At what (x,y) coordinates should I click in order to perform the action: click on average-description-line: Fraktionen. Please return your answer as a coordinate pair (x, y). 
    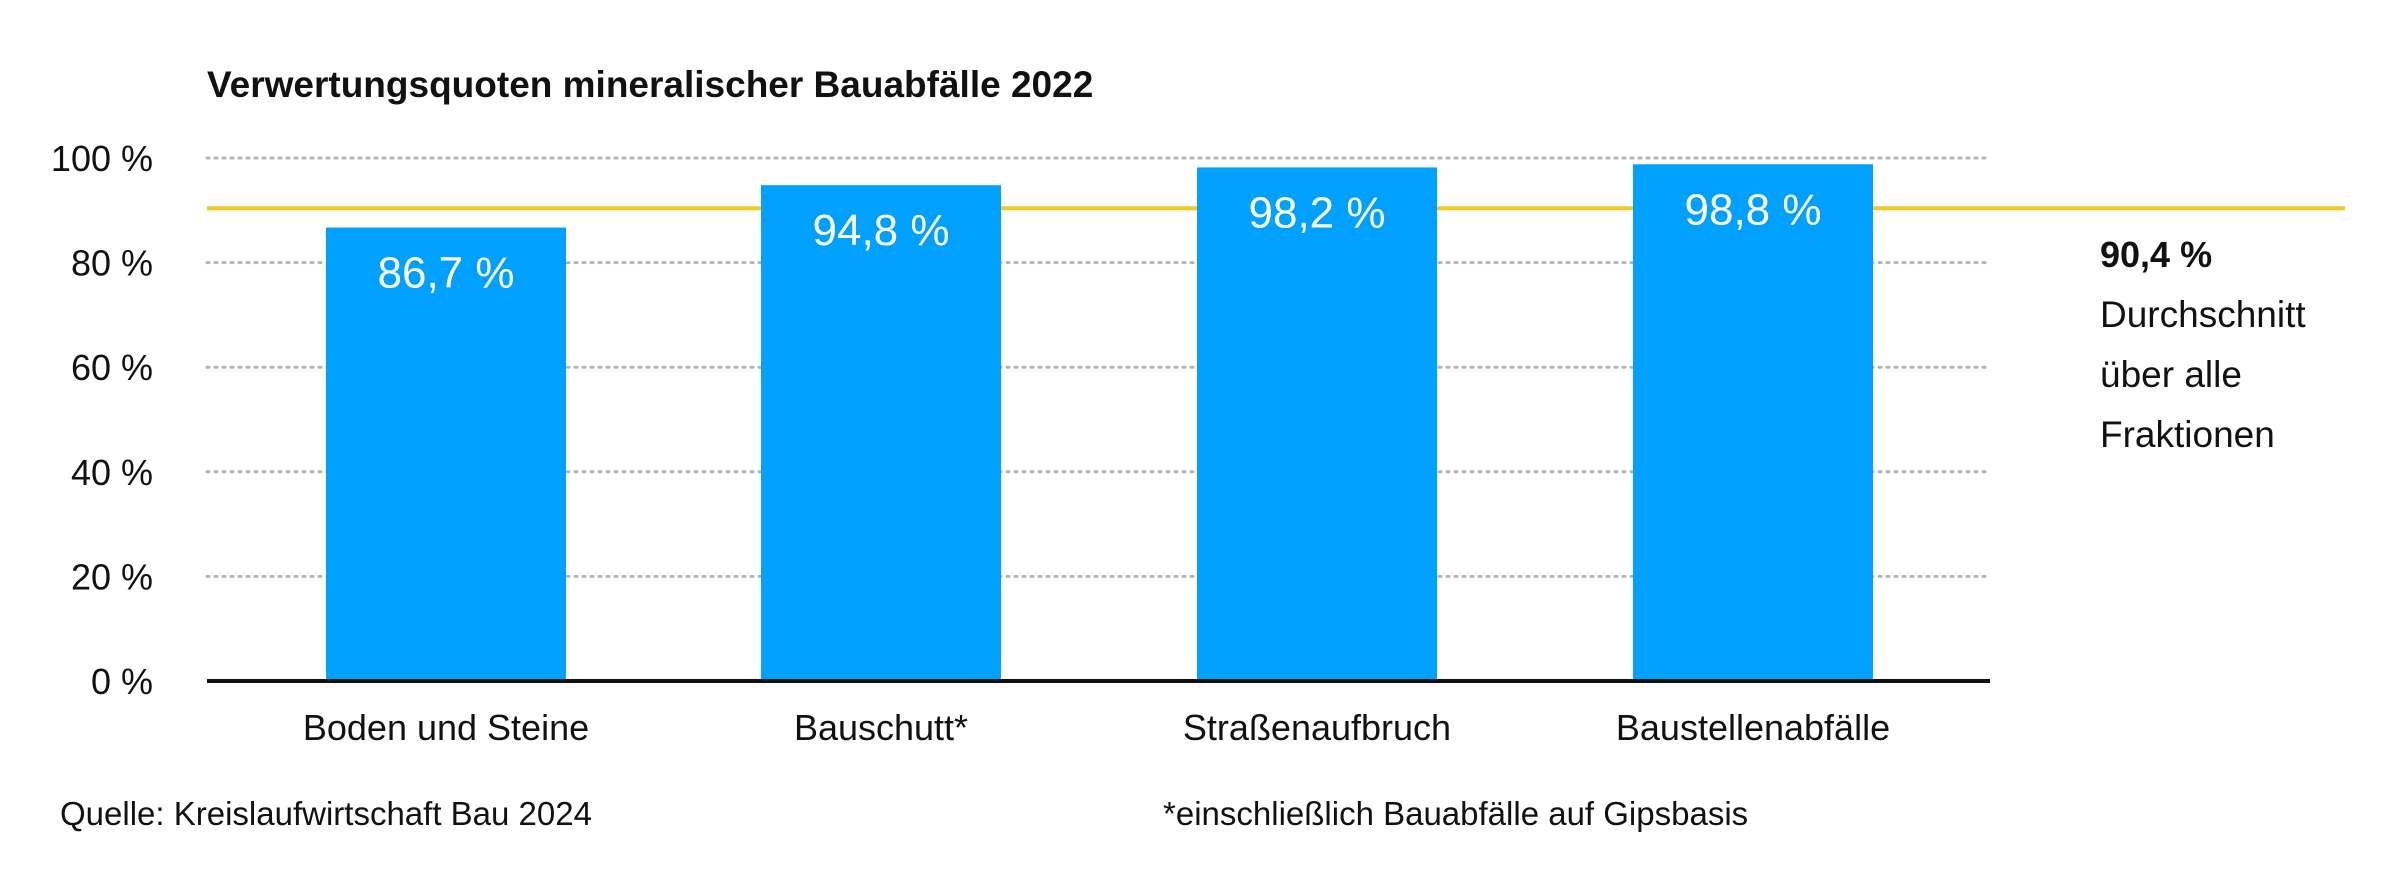
    Looking at the image, I should click on (2187, 434).